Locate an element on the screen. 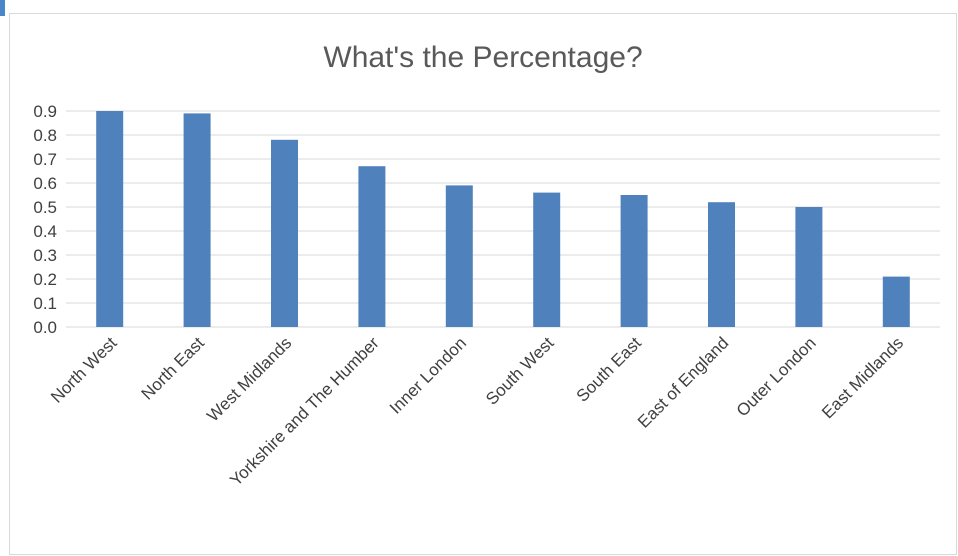 The image size is (958, 556). x-tick-label: Yorkshire and The Humber is located at coordinates (304, 411).